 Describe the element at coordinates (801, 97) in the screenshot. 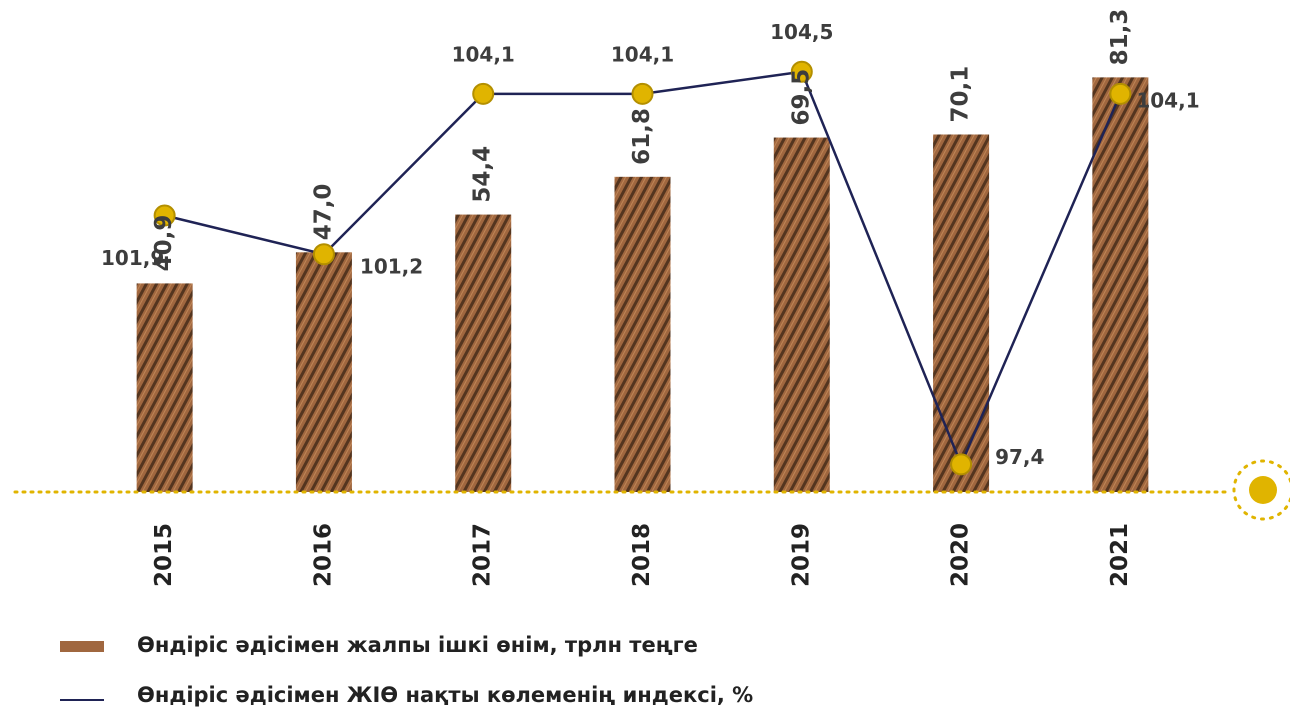

I see `bar-value-label: 69,5` at that location.